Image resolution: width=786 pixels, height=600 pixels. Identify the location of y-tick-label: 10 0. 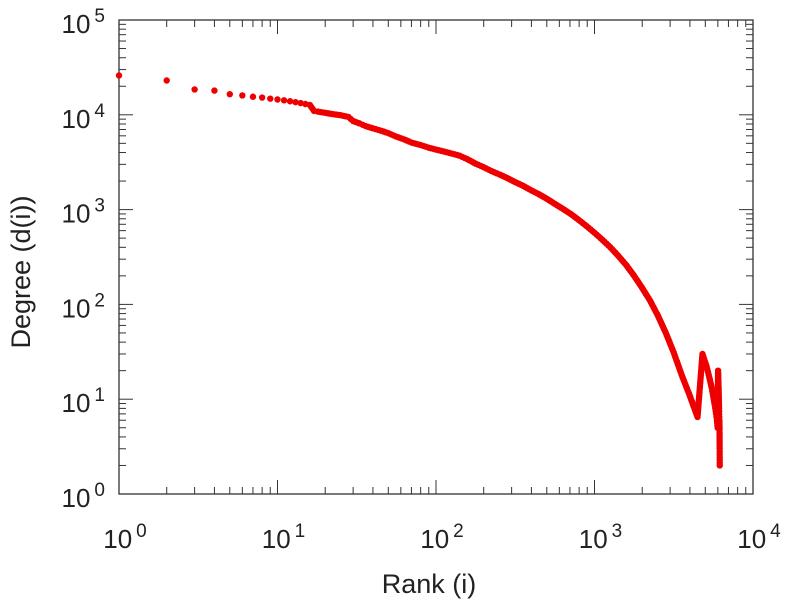
(84, 496).